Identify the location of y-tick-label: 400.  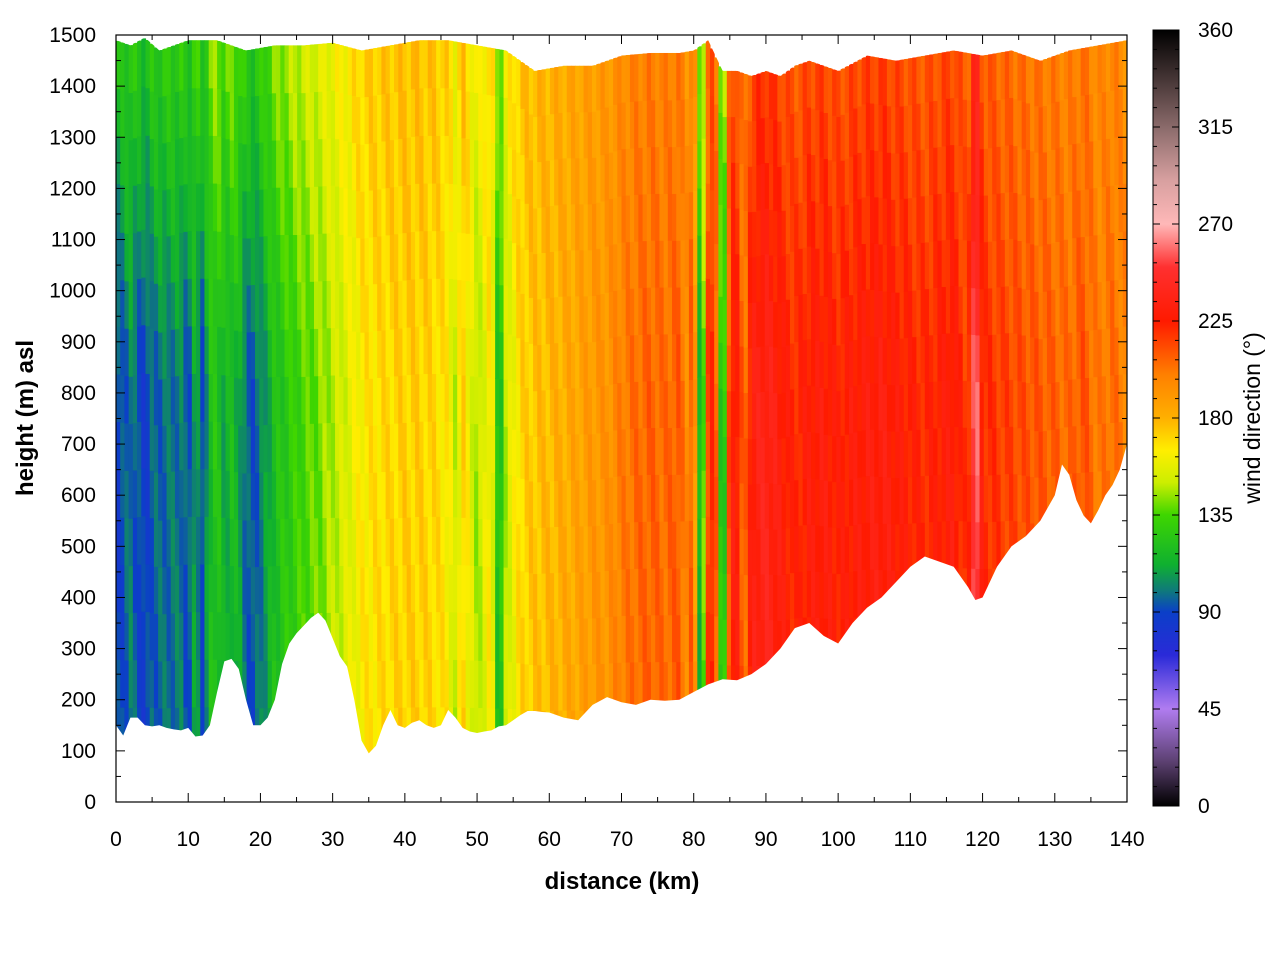
(78, 597).